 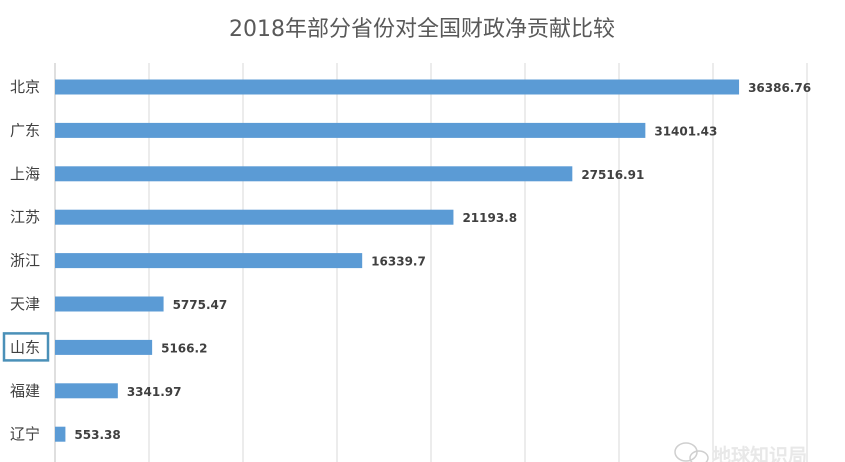 What do you see at coordinates (25, 434) in the screenshot?
I see `category-label: 辽宁` at bounding box center [25, 434].